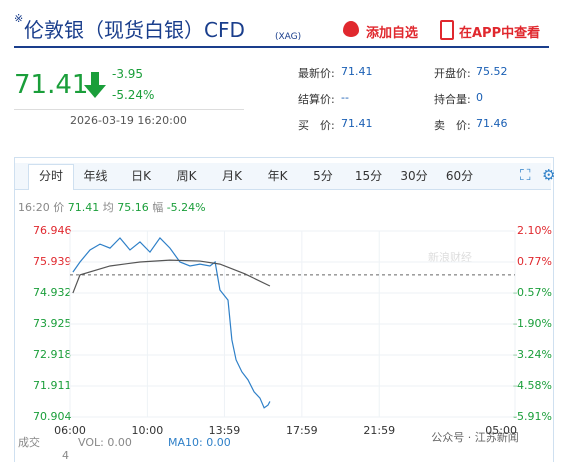  Describe the element at coordinates (316, 125) in the screenshot. I see `field-label: 买 价:` at that location.